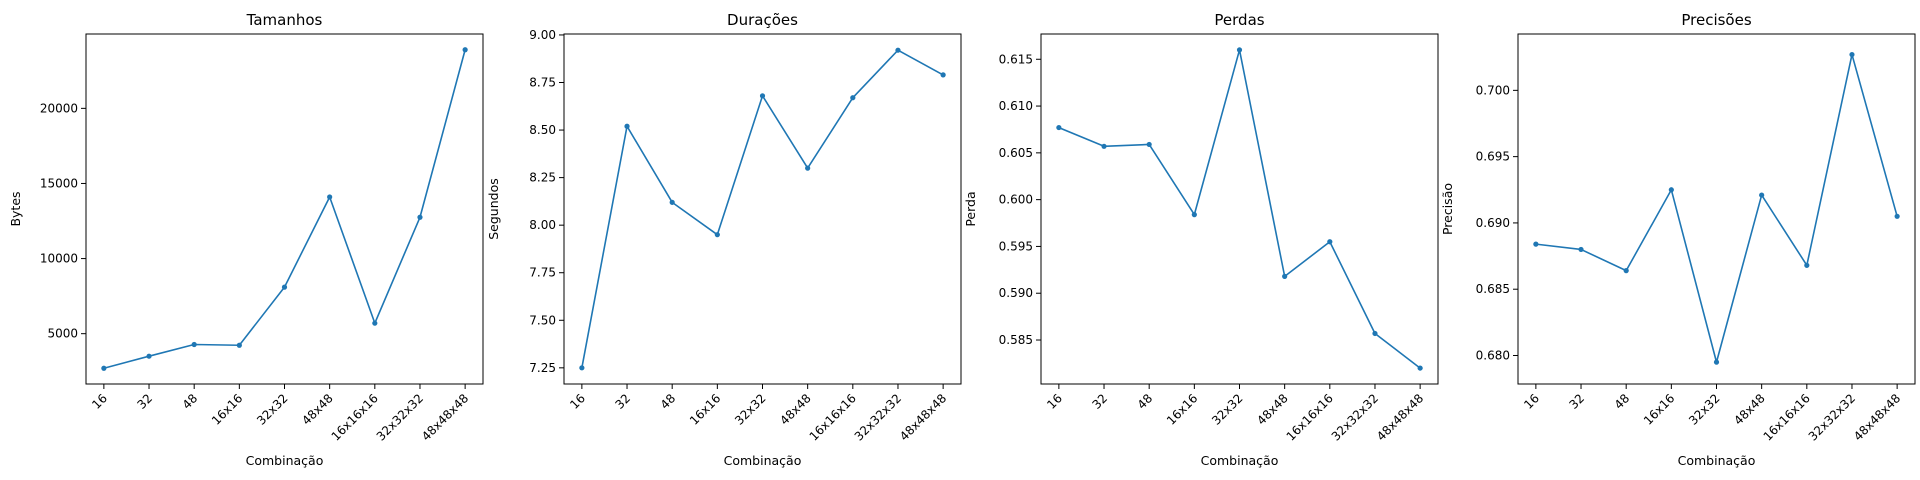  Describe the element at coordinates (542, 368) in the screenshot. I see `y-tick-label: 7.25` at that location.